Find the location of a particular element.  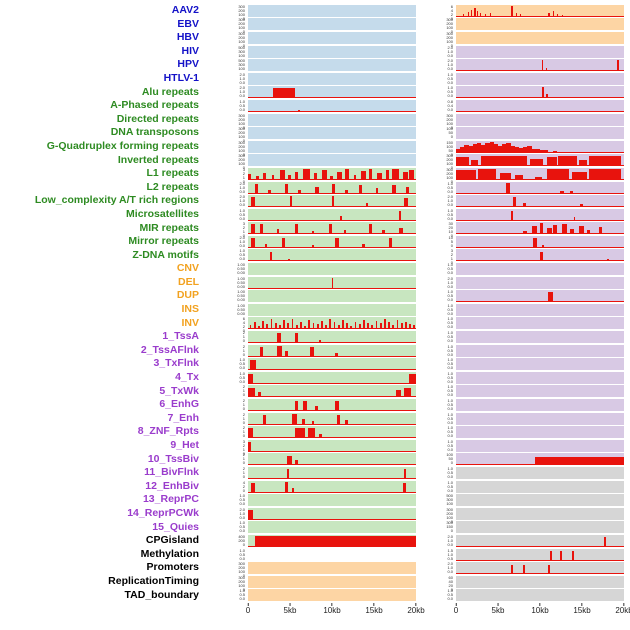

track-label: INV is located at coordinates (190, 322).